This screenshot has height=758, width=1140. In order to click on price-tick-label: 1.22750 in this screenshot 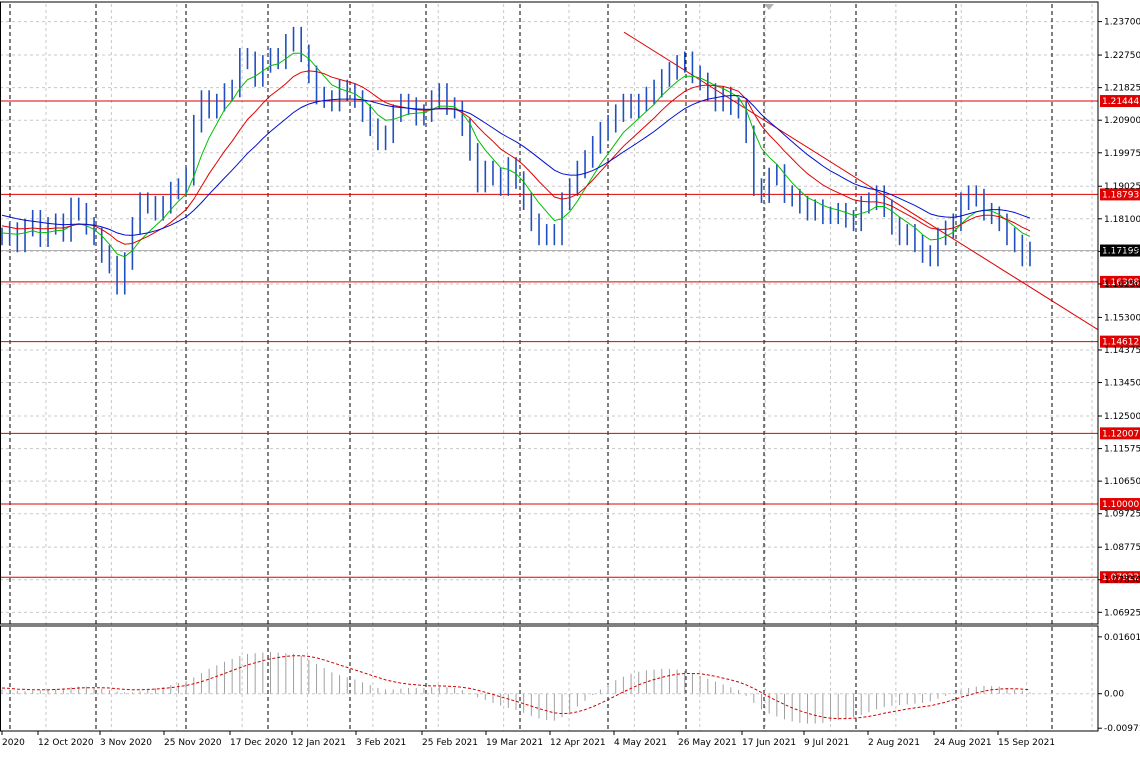, I will do `click(1122, 56)`.